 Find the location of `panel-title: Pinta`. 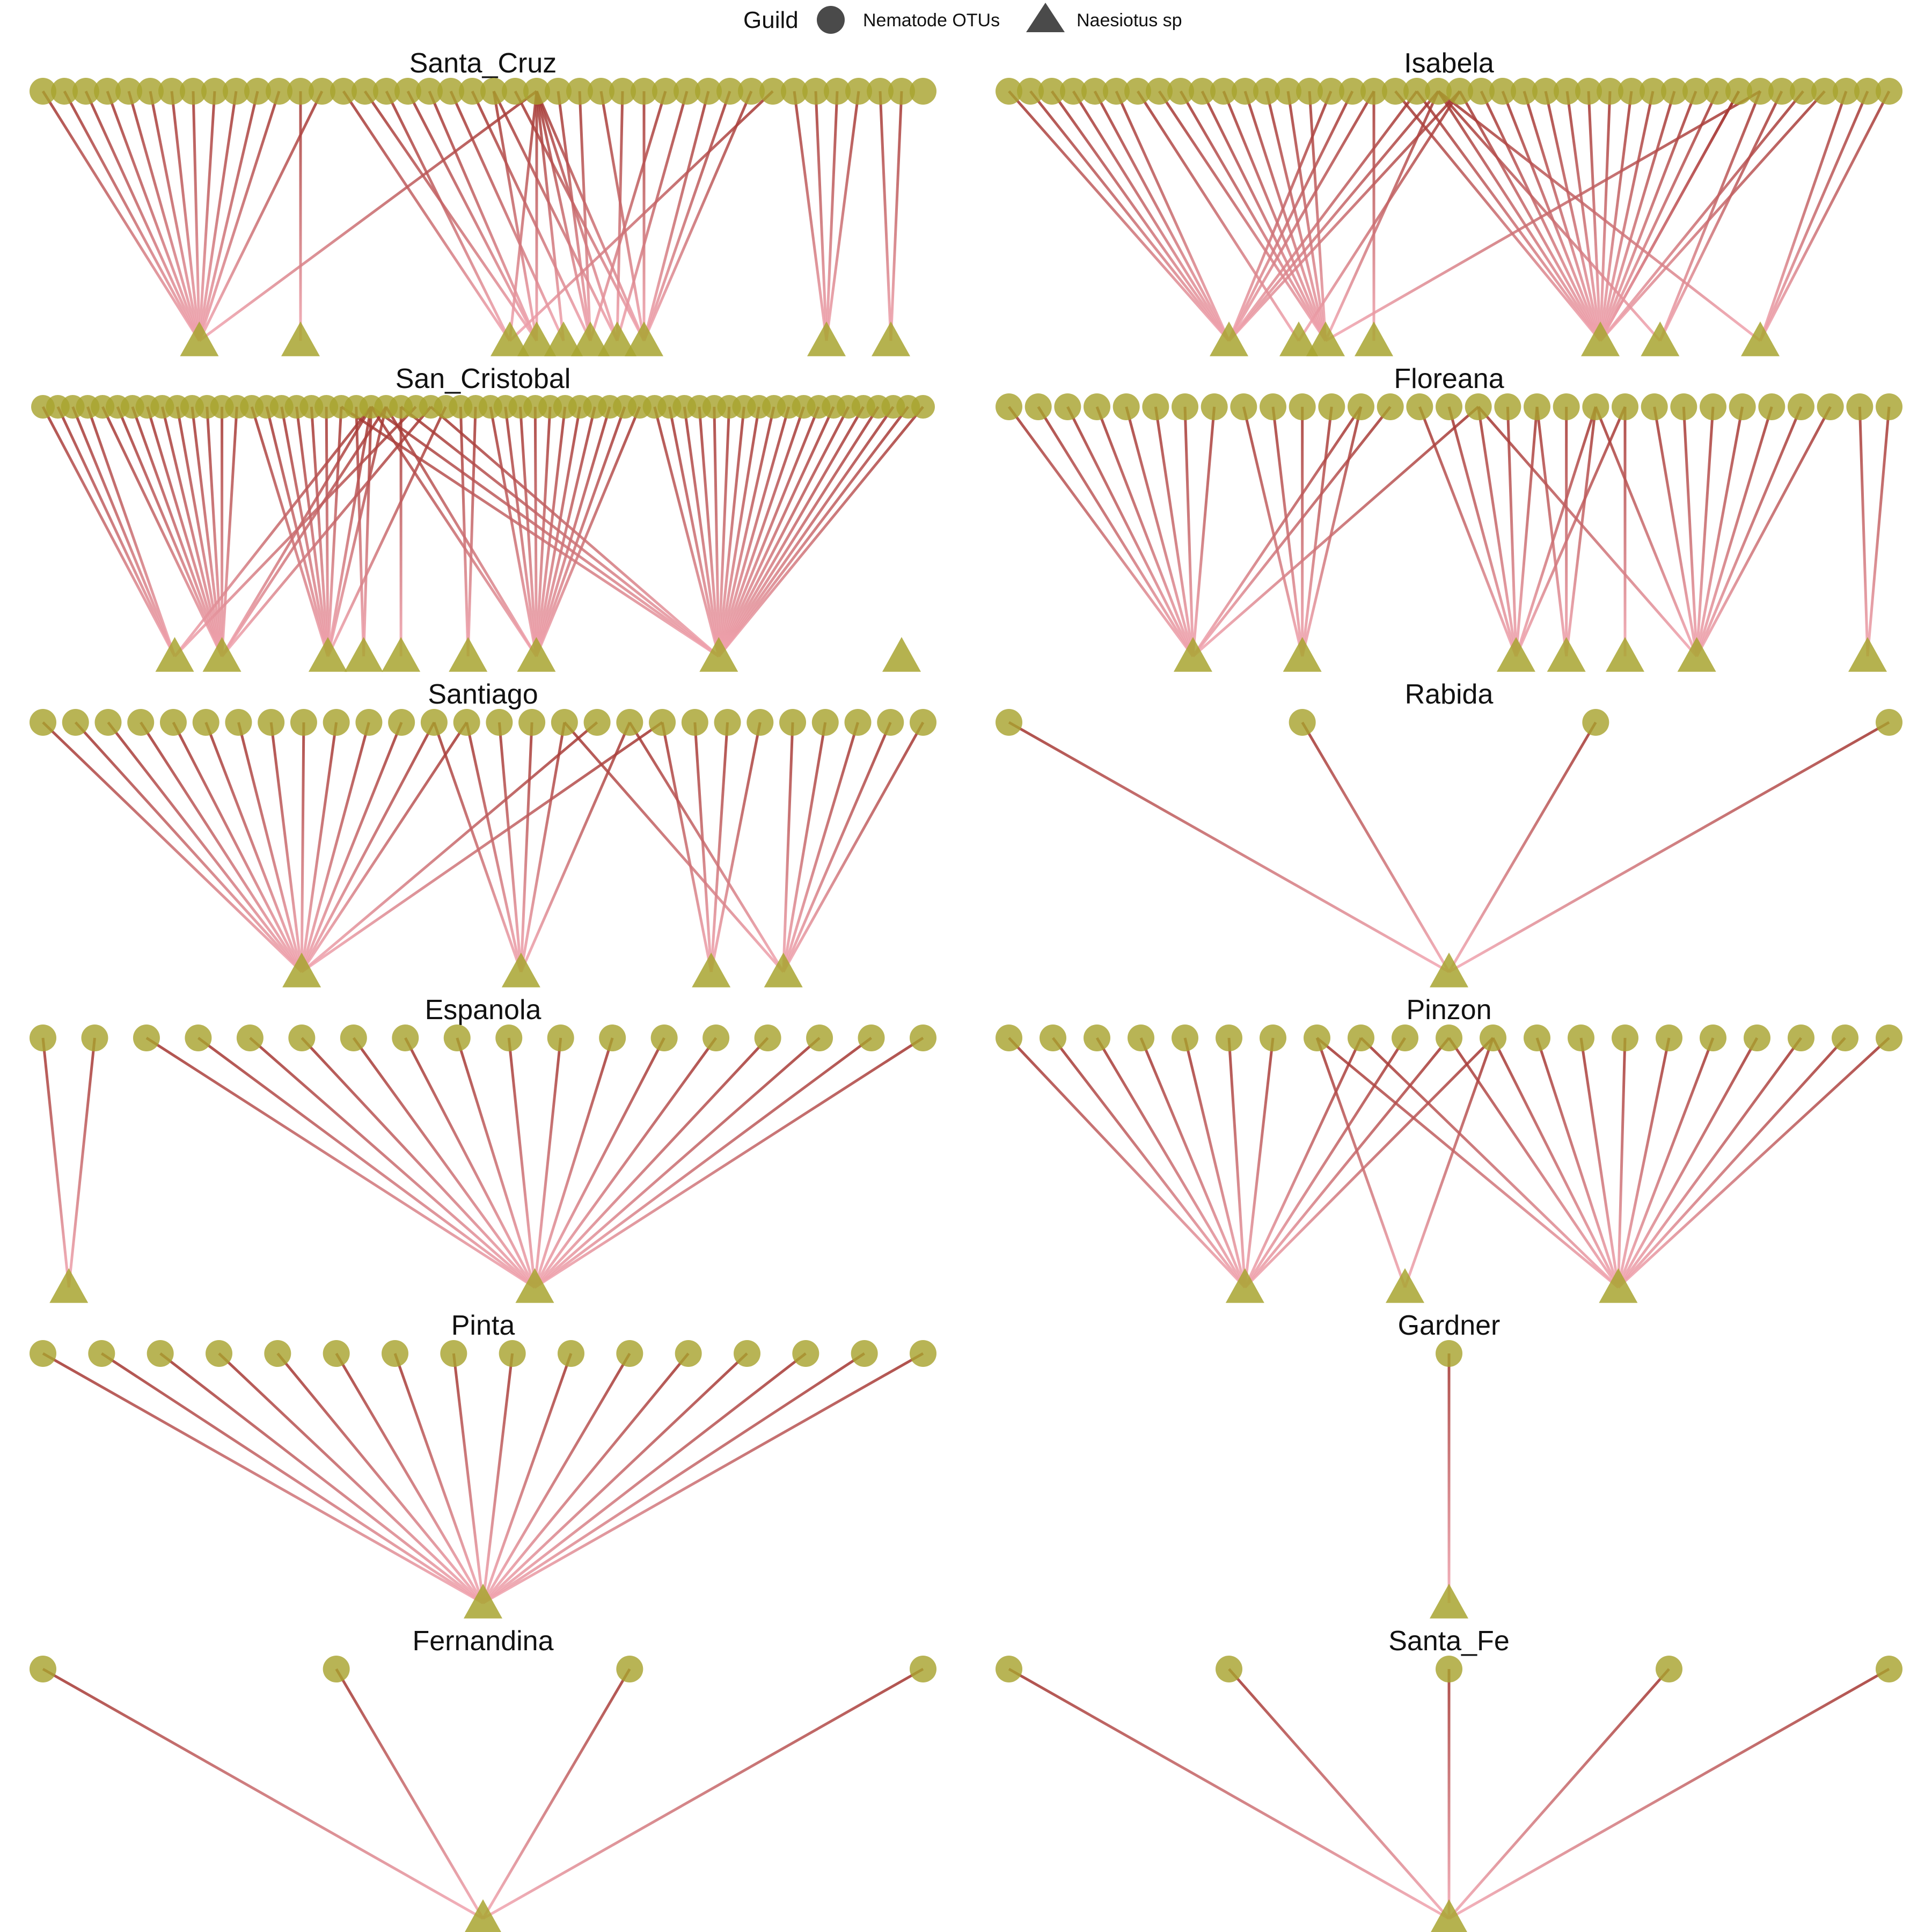

panel-title: Pinta is located at coordinates (483, 1325).